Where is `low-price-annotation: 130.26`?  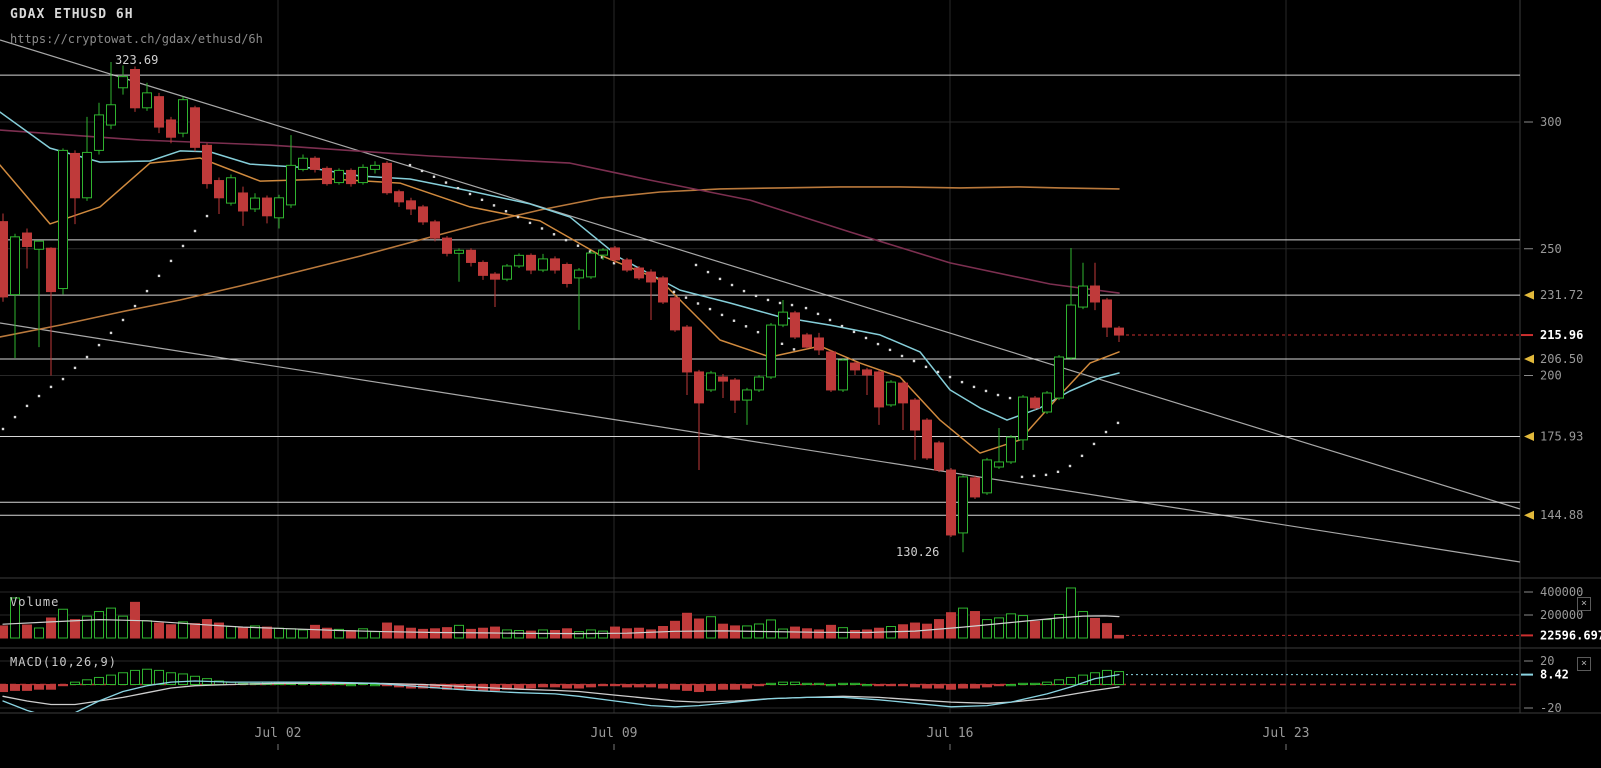 low-price-annotation: 130.26 is located at coordinates (918, 552).